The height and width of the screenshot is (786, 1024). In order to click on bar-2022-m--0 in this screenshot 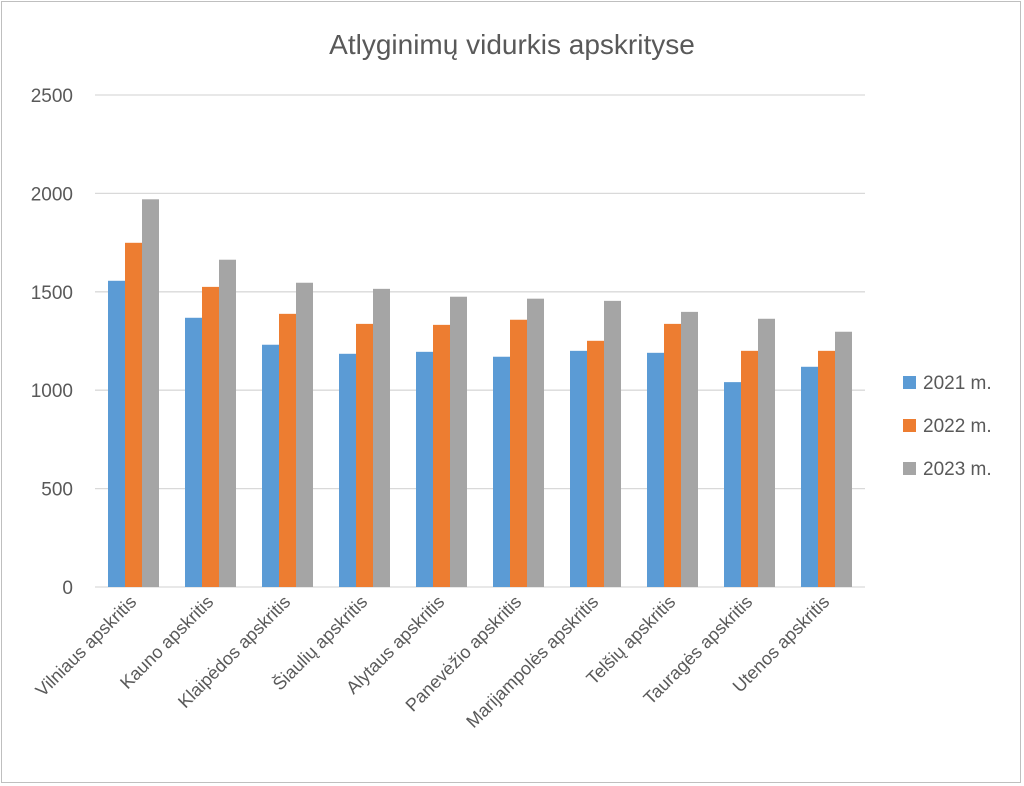, I will do `click(133, 414)`.